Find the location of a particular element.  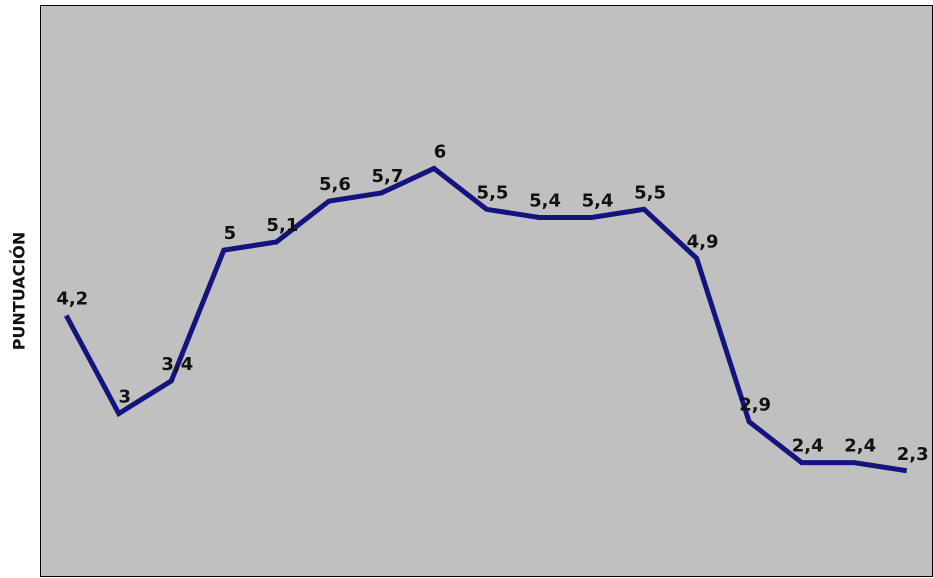

y-axis-label: PUNTUACIÓN is located at coordinates (19, 291).